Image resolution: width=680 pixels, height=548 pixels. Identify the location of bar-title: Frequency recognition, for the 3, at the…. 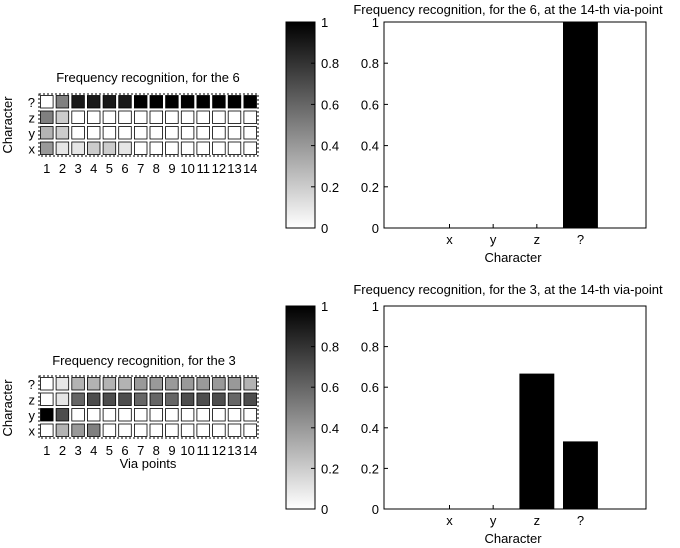
(508, 289).